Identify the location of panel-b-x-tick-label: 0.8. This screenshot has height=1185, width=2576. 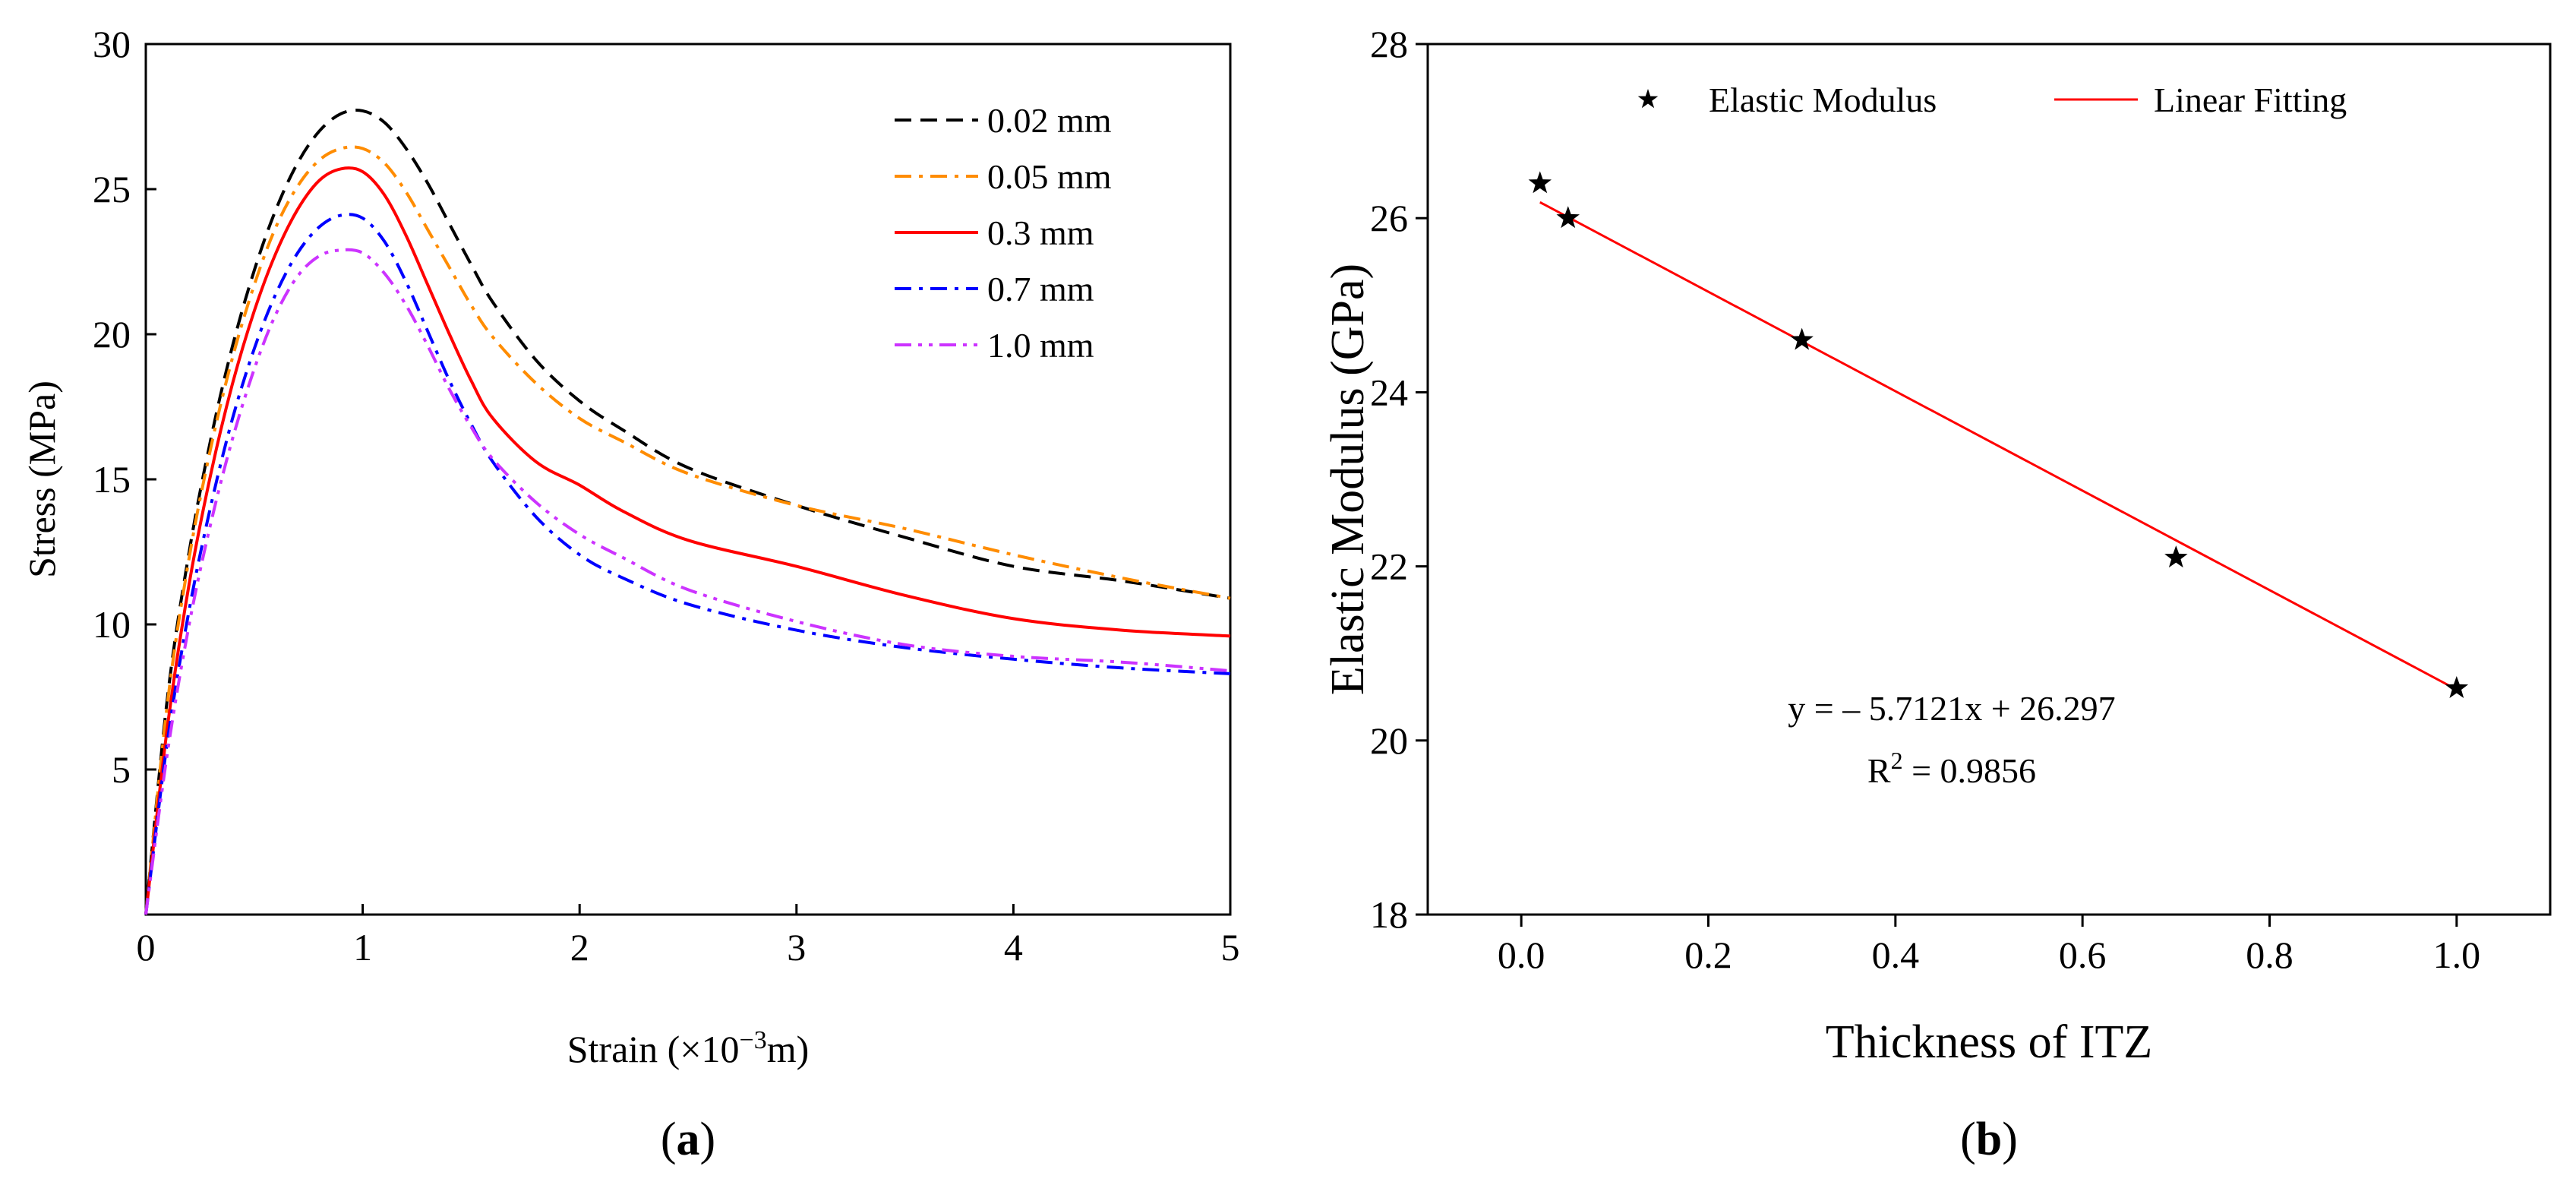
(2269, 955).